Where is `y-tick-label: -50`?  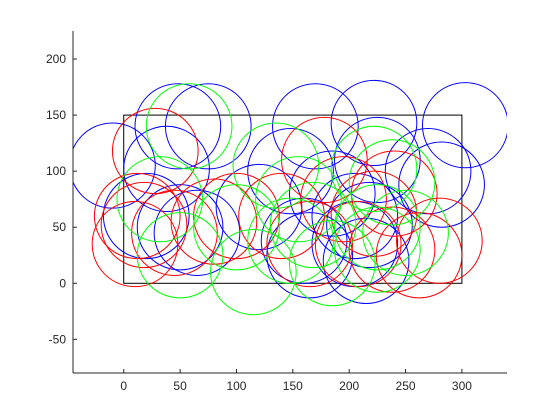
y-tick-label: -50 is located at coordinates (58, 339).